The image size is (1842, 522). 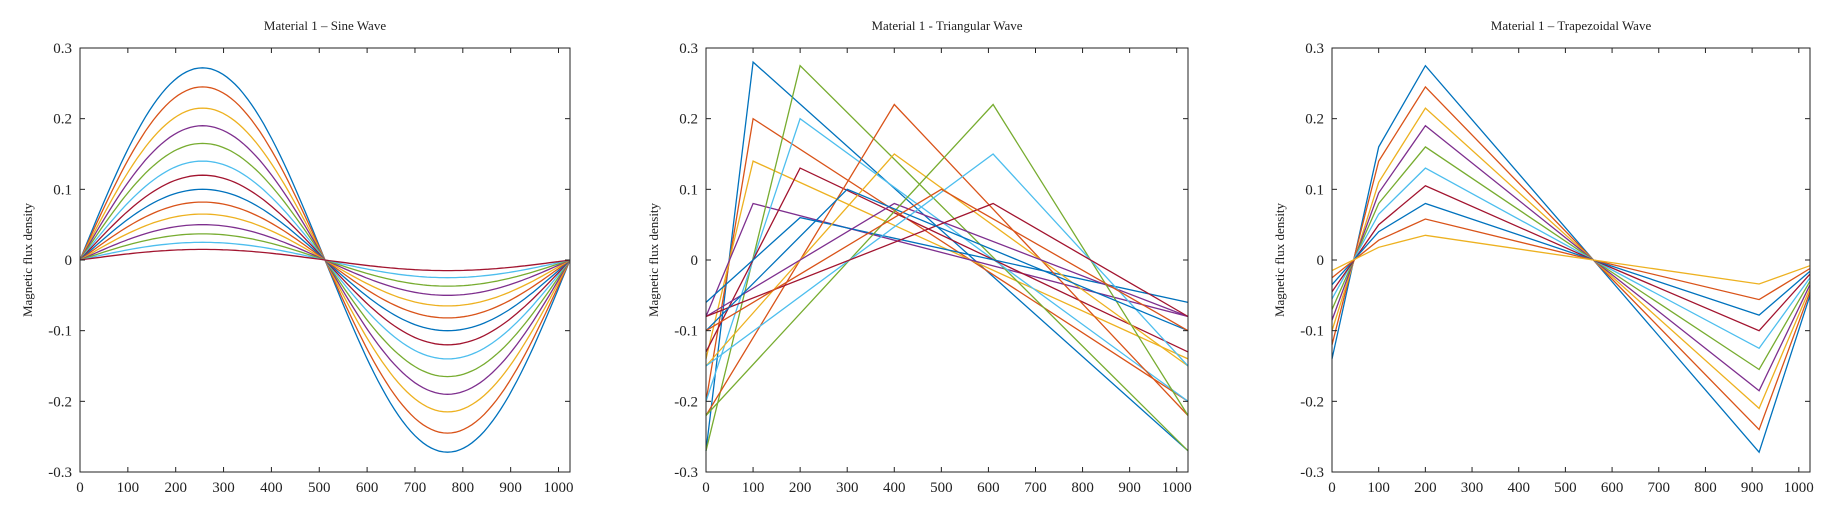 I want to click on chart-title: Material 1 - Triangular Wave, so click(x=946, y=25).